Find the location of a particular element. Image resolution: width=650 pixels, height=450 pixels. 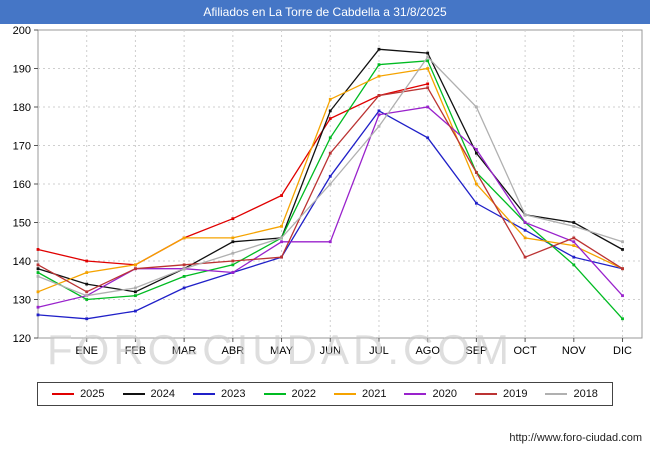

foro-ciudad-link: http://www.foro-ciudad.com is located at coordinates (575, 438).